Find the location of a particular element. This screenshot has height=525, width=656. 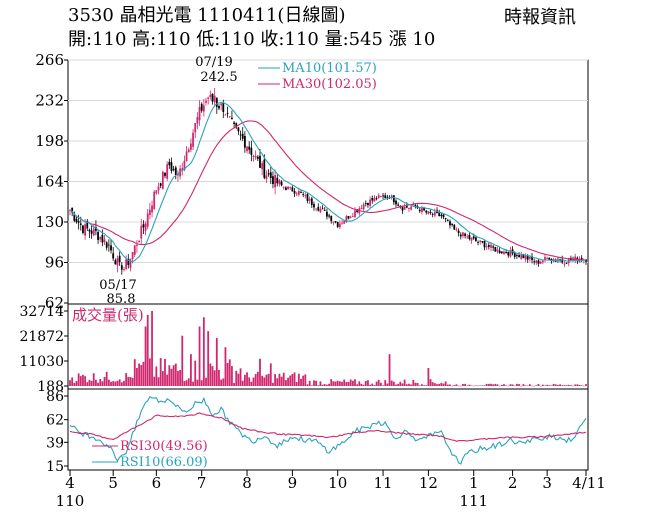

rsi30-line is located at coordinates (328, 427).